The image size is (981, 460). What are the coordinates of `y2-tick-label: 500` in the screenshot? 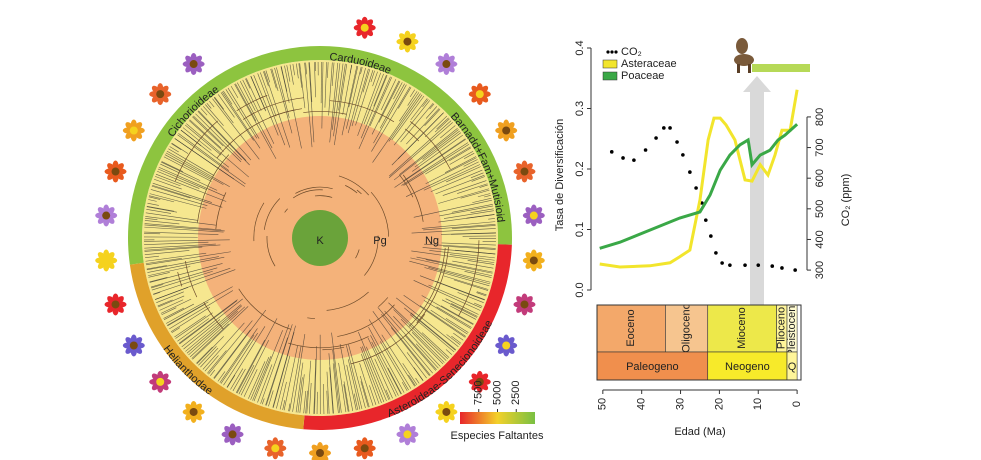 It's located at (820, 209).